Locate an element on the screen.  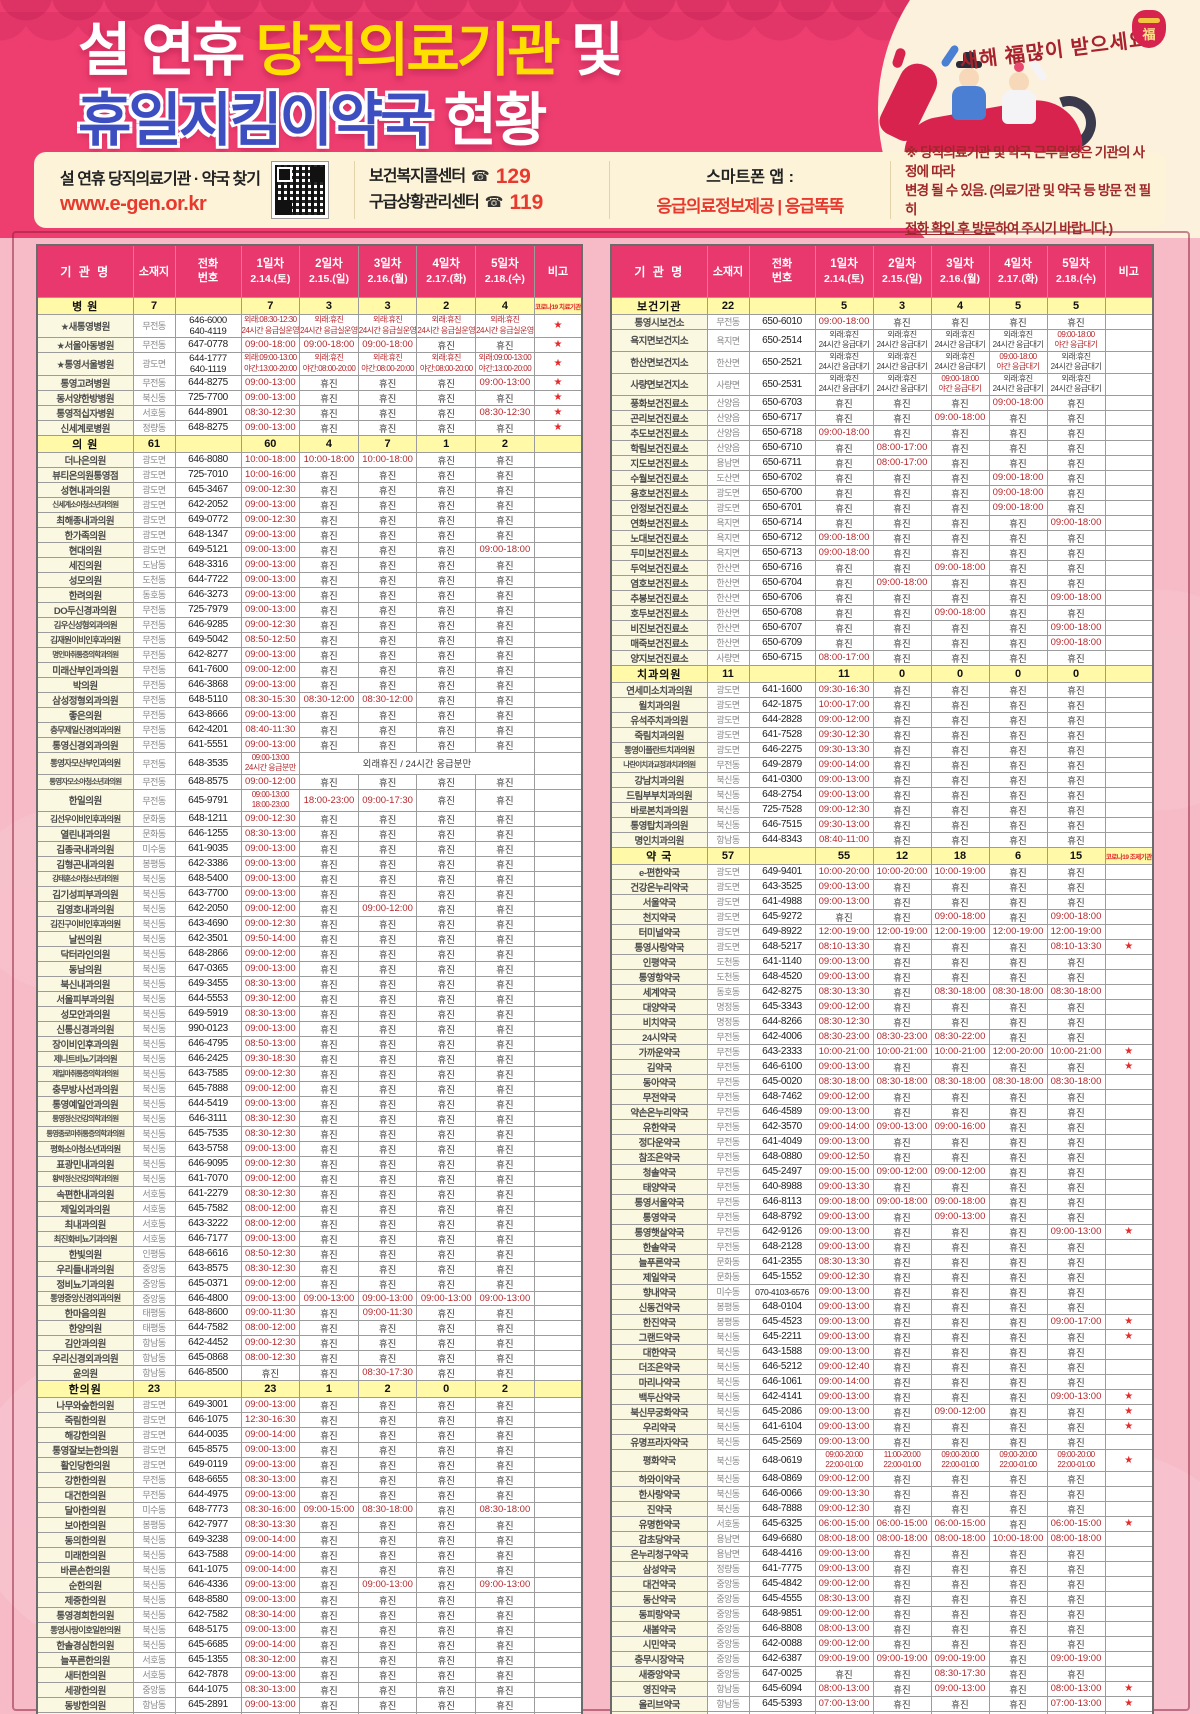
institution-name: 통영약국 is located at coordinates (659, 1216).